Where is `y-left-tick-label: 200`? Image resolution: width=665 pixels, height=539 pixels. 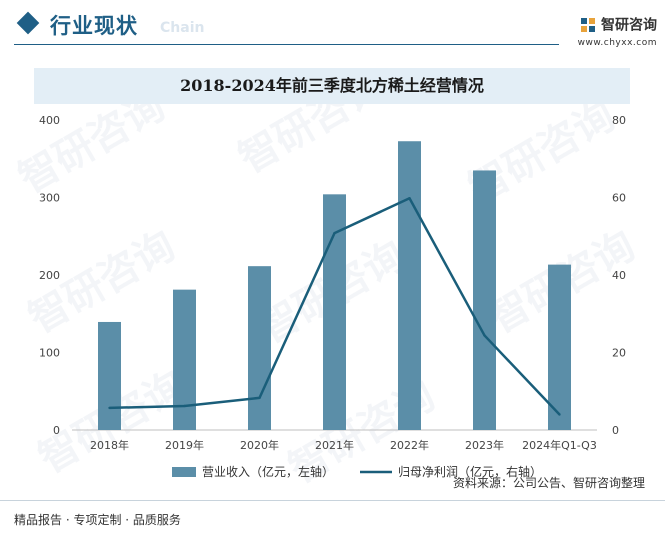 y-left-tick-label: 200 is located at coordinates (49, 275).